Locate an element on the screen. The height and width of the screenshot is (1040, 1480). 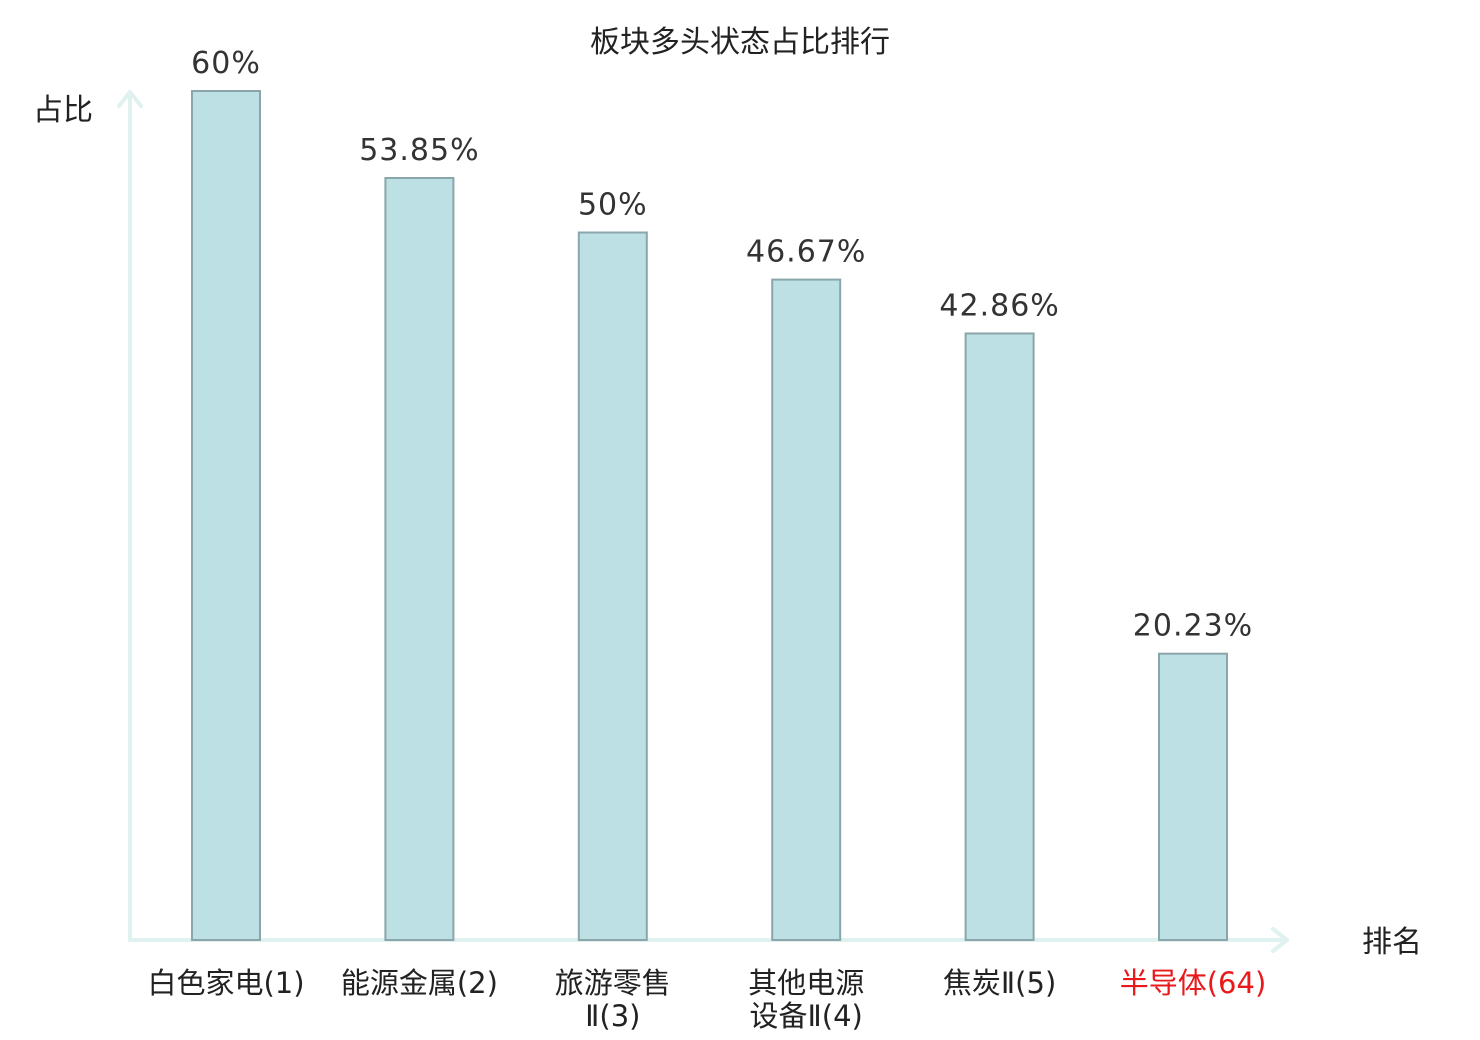
x-axis-arrow is located at coordinates (1280, 940).